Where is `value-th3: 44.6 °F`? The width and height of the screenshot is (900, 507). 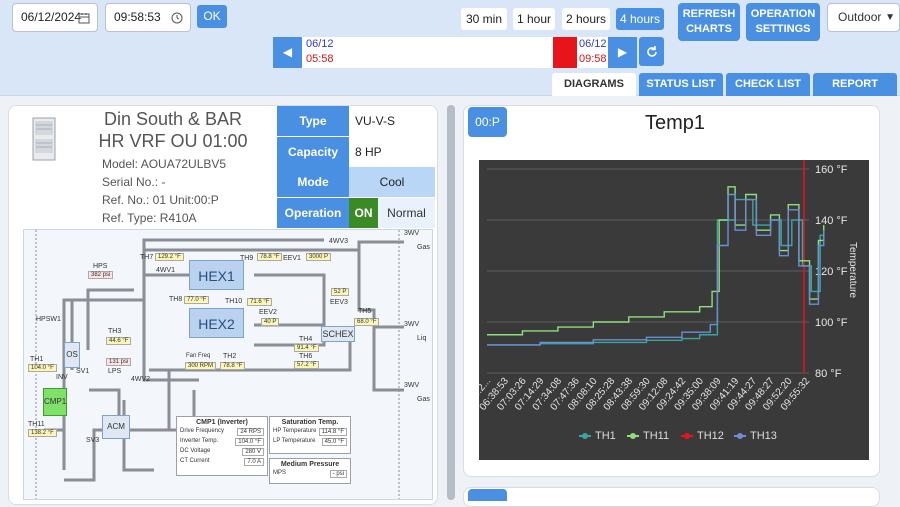 value-th3: 44.6 °F is located at coordinates (119, 341).